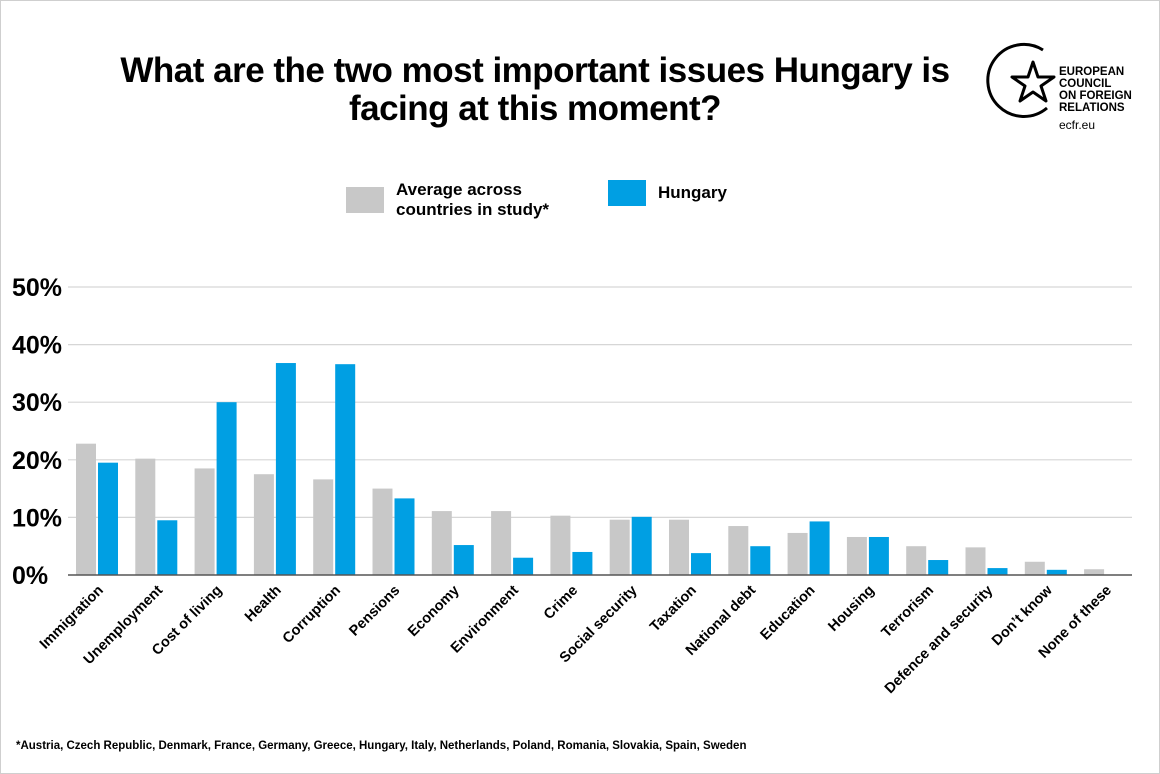  I want to click on chart-title-line-2: facing at this moment?, so click(535, 108).